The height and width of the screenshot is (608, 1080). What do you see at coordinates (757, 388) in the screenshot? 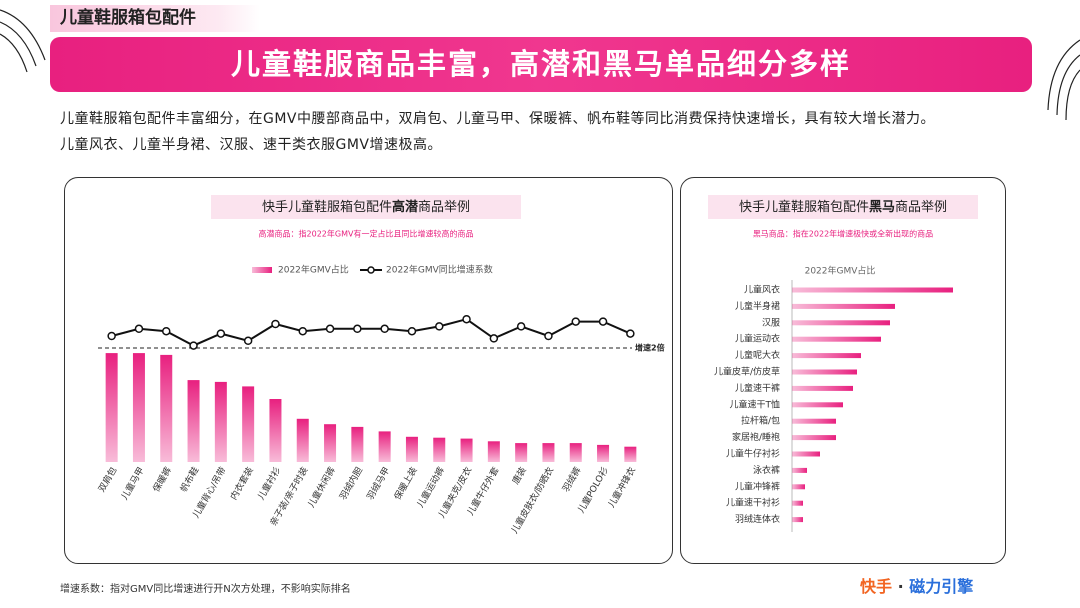
I see `y-tick-label: 儿童速干裤` at bounding box center [757, 388].